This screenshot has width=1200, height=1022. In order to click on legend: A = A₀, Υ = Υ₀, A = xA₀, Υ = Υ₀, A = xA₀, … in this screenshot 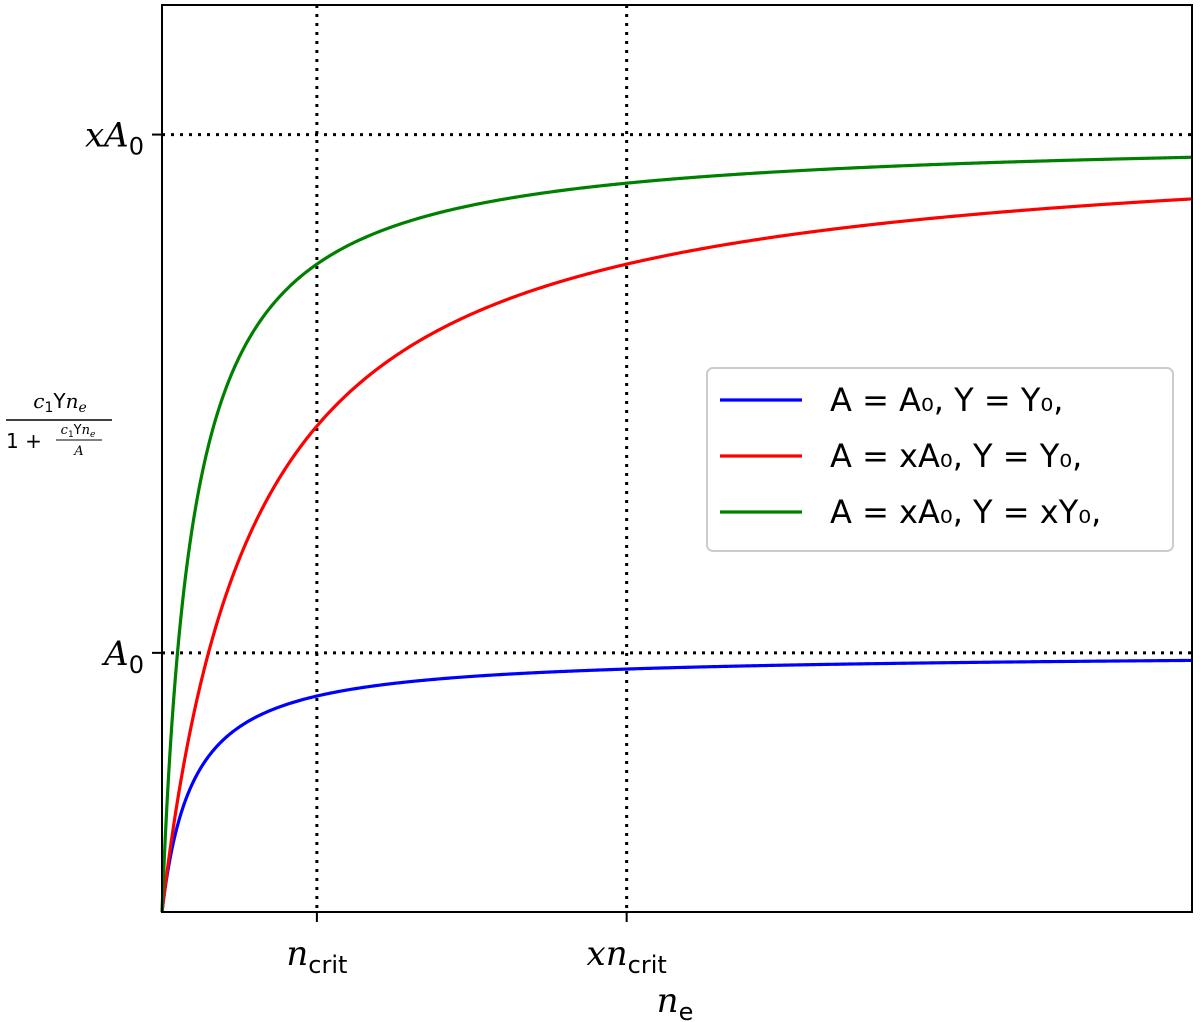, I will do `click(940, 459)`.